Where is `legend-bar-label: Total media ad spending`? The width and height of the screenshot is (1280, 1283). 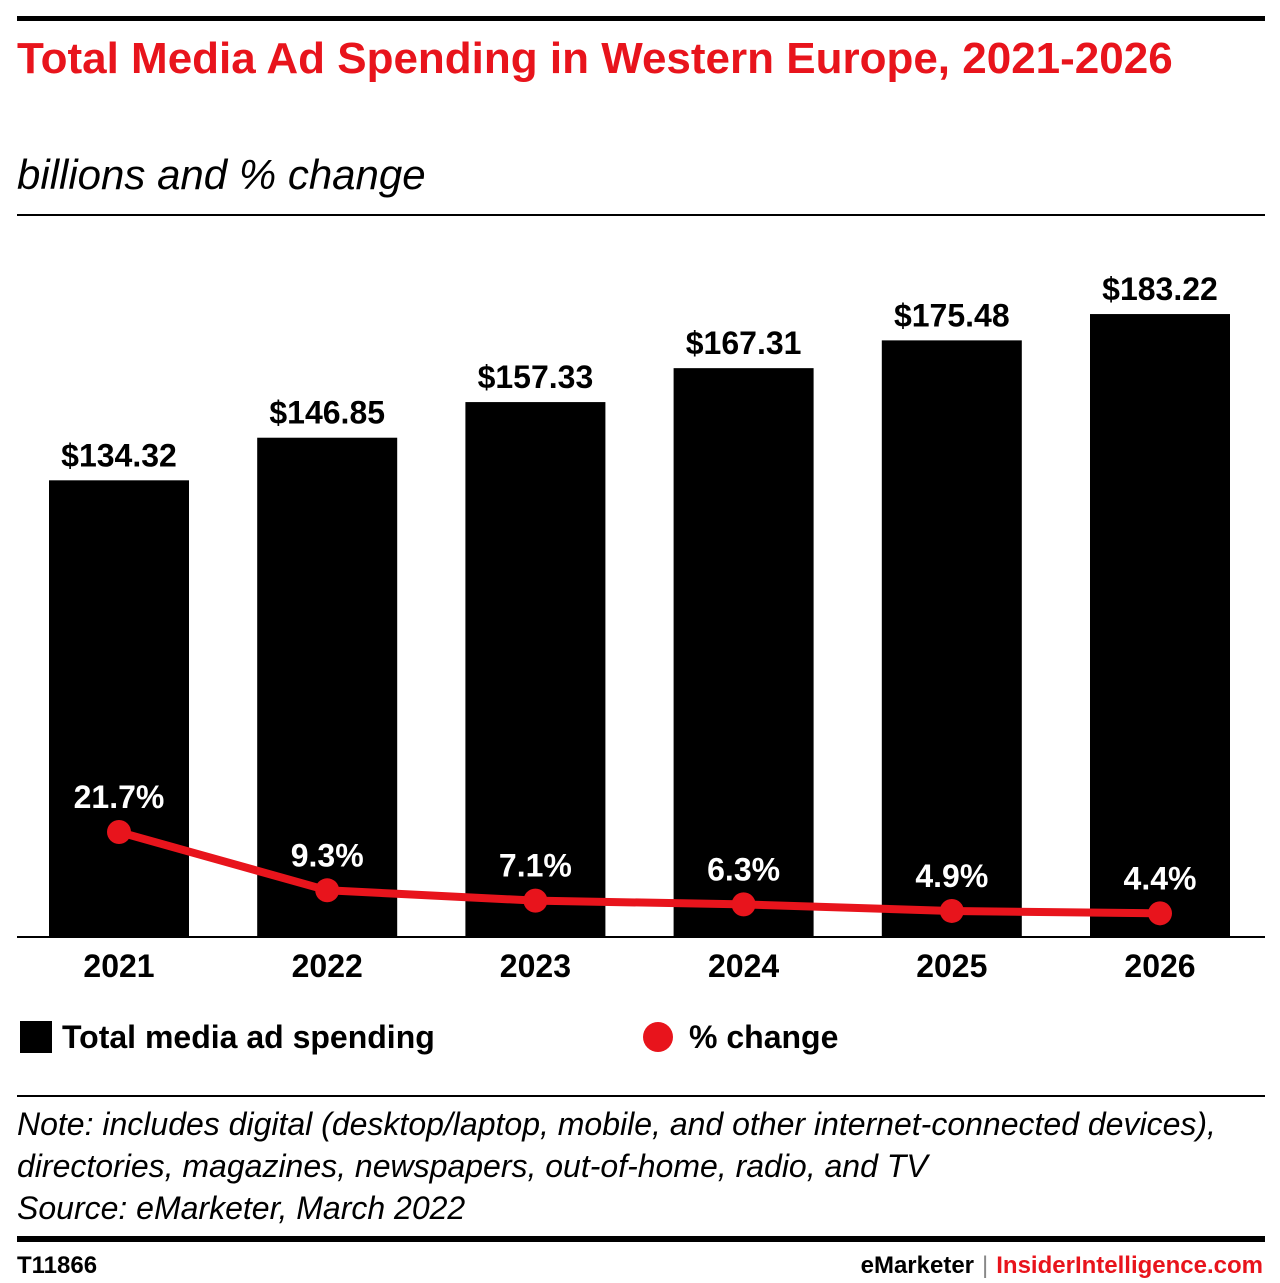
legend-bar-label: Total media ad spending is located at coordinates (248, 1037).